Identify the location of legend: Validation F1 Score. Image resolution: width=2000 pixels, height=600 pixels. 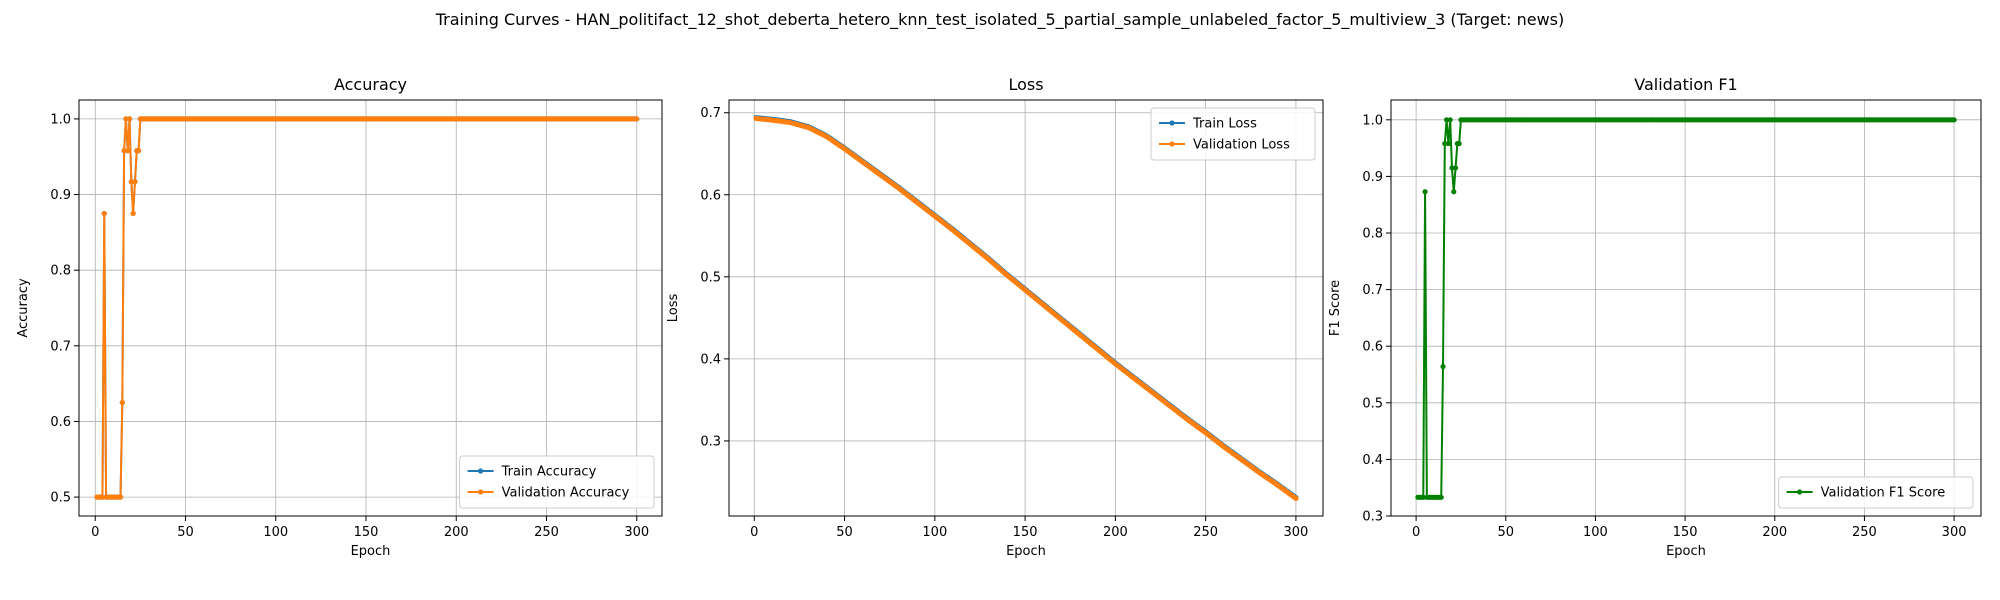
(1876, 492).